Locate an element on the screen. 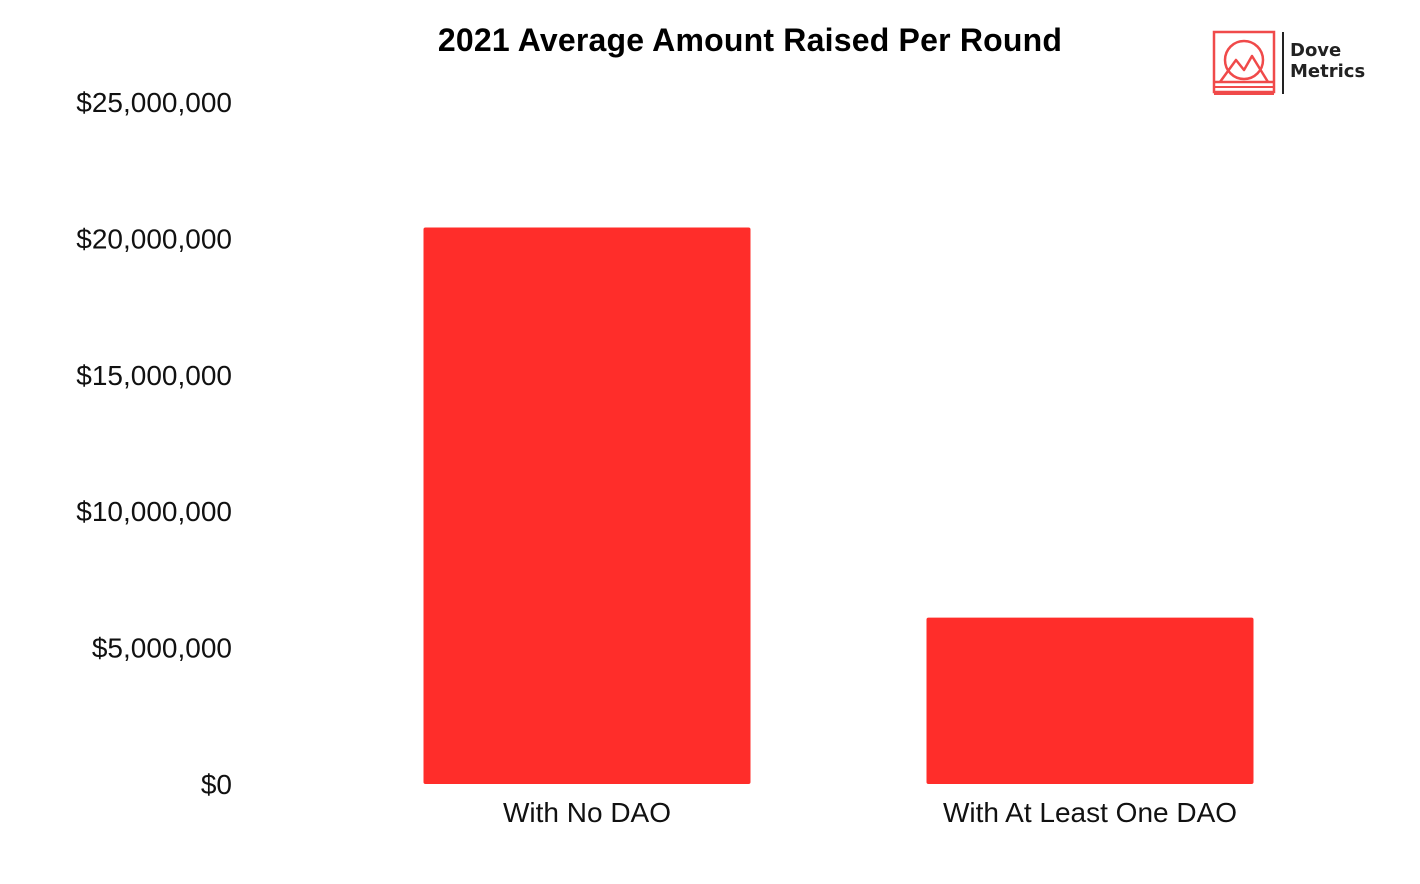 The width and height of the screenshot is (1420, 884). logo-line-1: Dove is located at coordinates (1316, 50).